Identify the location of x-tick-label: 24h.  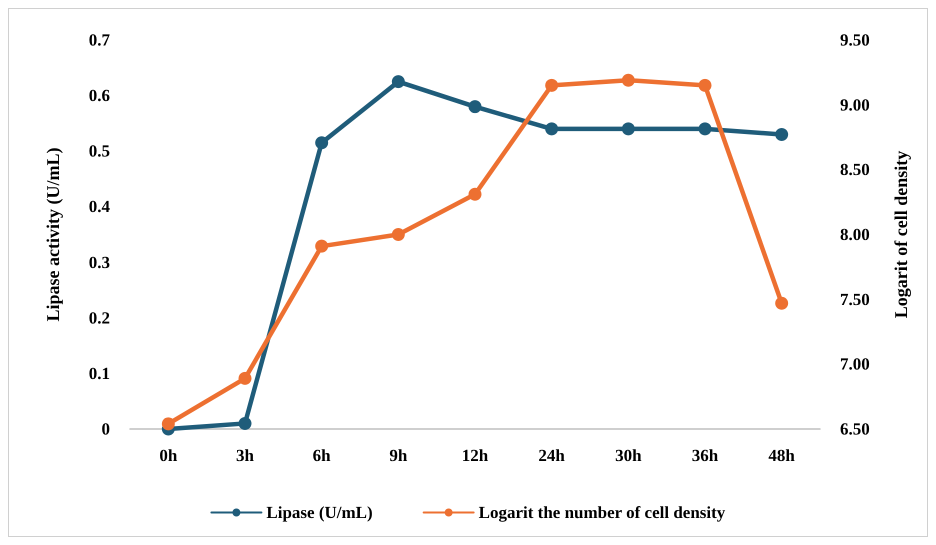
(552, 455).